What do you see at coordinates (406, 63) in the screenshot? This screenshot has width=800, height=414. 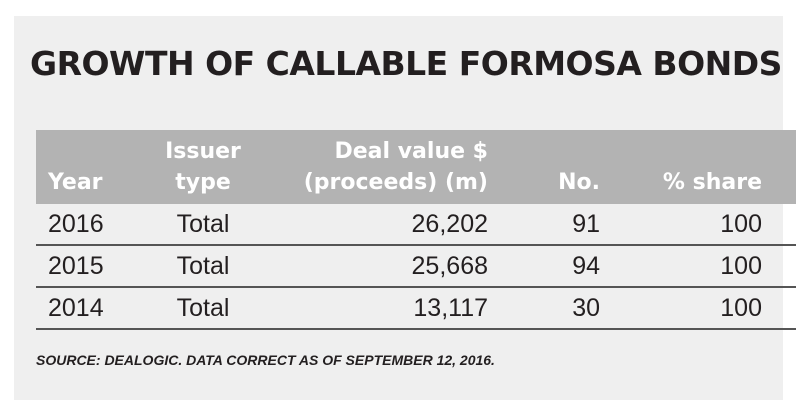 I see `chart-title: GROWTH OF CALLABLE FORMOSA BONDS` at bounding box center [406, 63].